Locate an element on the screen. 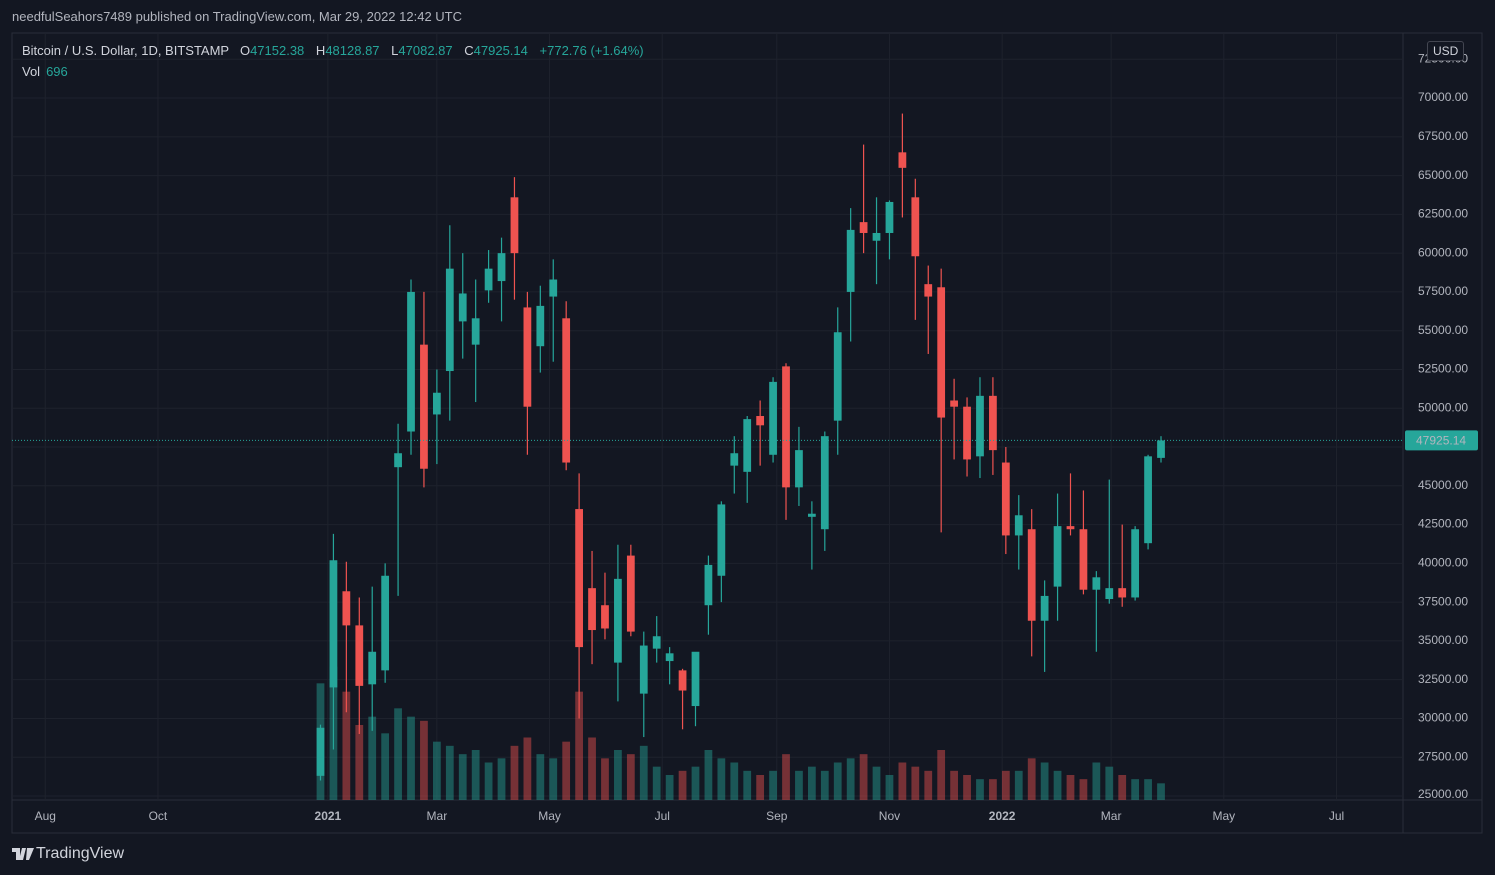 This screenshot has width=1495, height=875. last-price-label: 47925.14 is located at coordinates (1441, 441).